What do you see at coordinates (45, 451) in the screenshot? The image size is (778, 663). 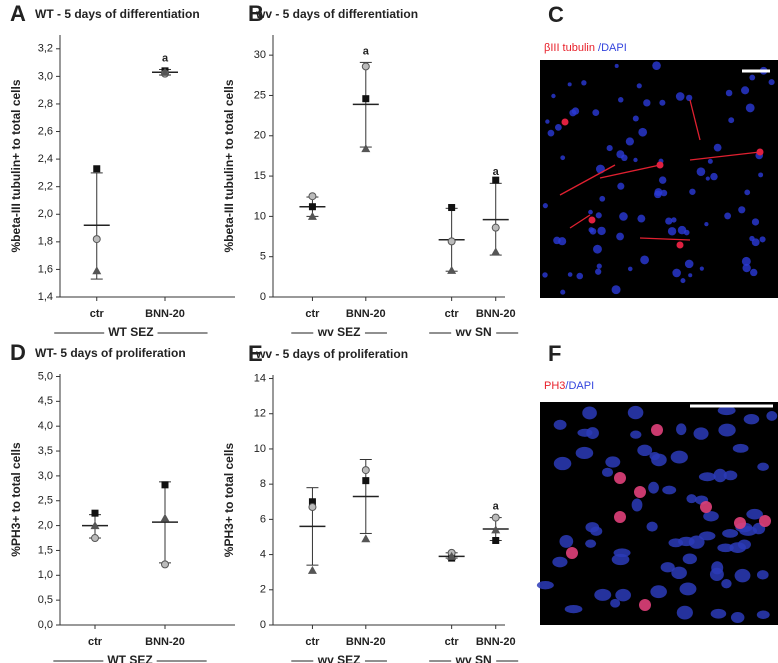 I see `y-tick-label: 3,5` at bounding box center [45, 451].